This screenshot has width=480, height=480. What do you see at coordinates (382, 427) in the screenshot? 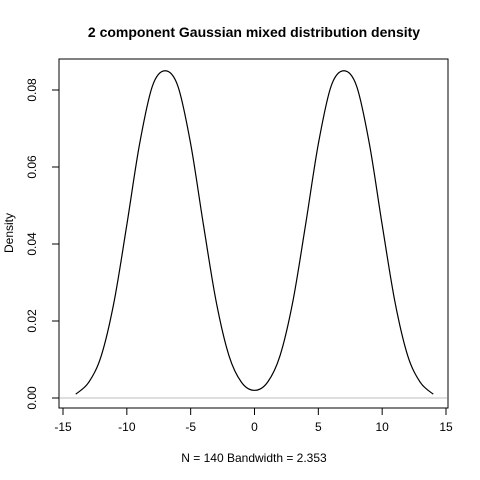
I see `x-tick-label: 10` at bounding box center [382, 427].